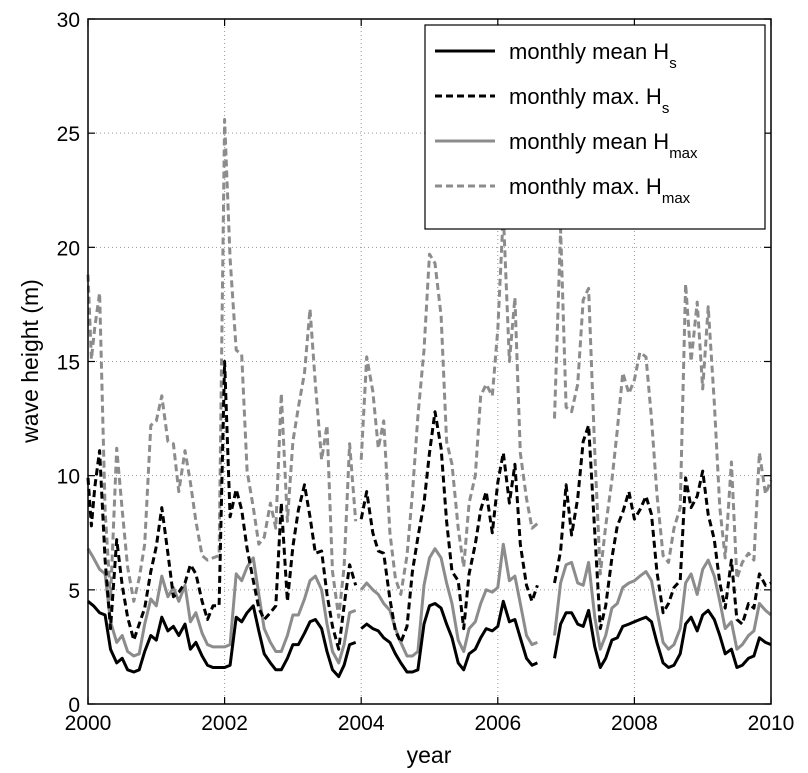  Describe the element at coordinates (771, 723) in the screenshot. I see `x-tick-label: 2010` at that location.